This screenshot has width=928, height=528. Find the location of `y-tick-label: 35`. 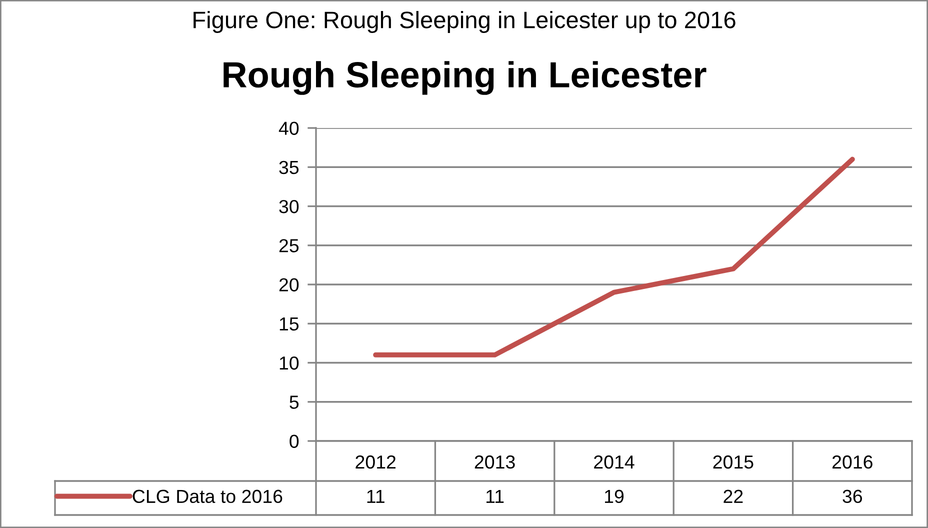

y-tick-label: 35 is located at coordinates (289, 167).